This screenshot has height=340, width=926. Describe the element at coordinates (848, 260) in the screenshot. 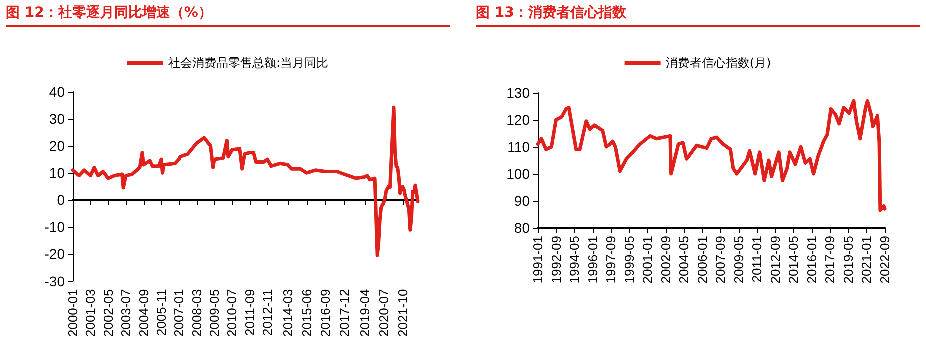

I see `x-tick-label: 2019-05` at that location.